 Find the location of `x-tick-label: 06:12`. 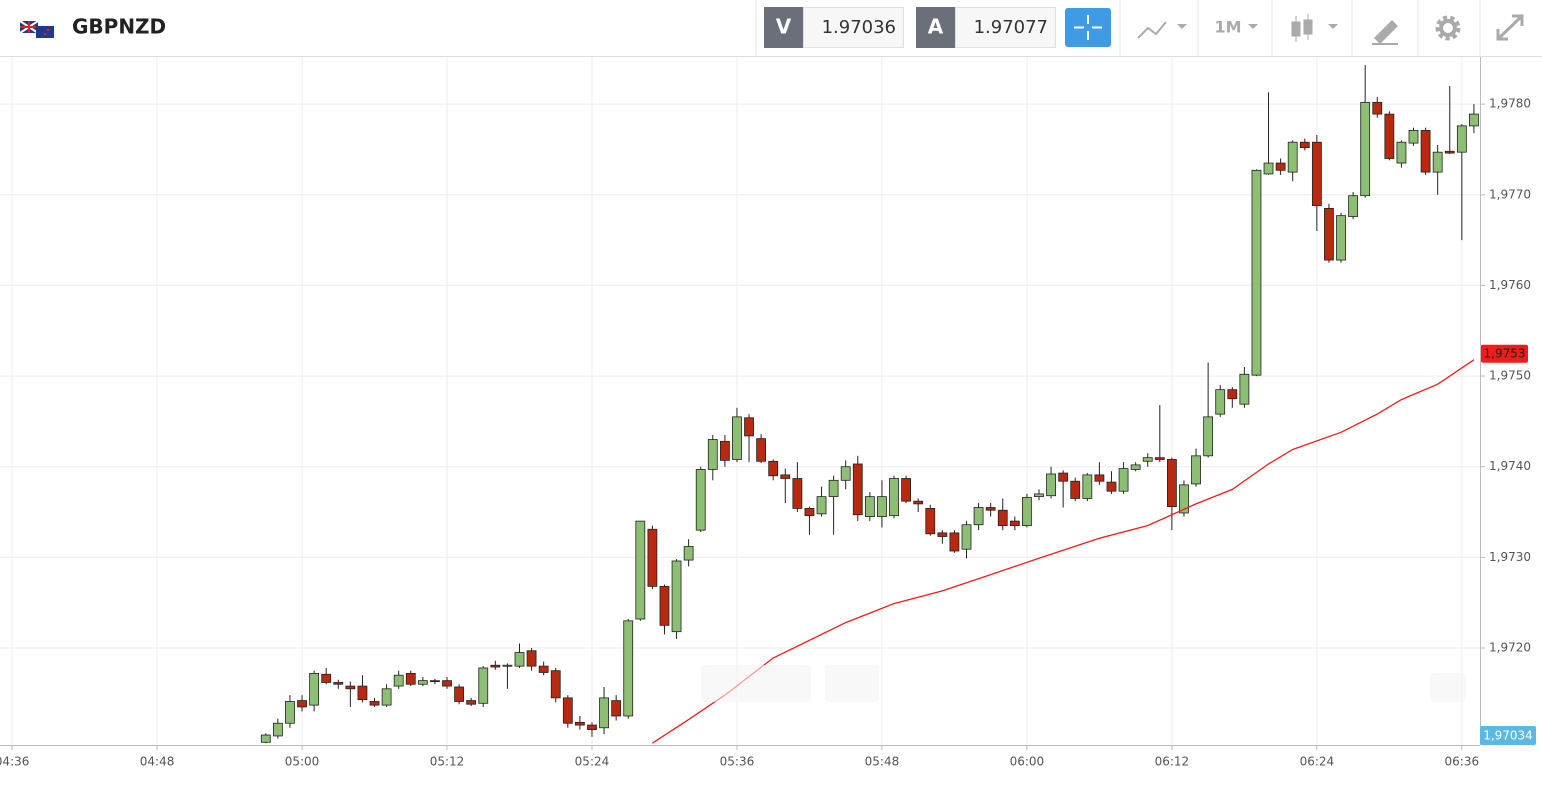

x-tick-label: 06:12 is located at coordinates (1172, 762).